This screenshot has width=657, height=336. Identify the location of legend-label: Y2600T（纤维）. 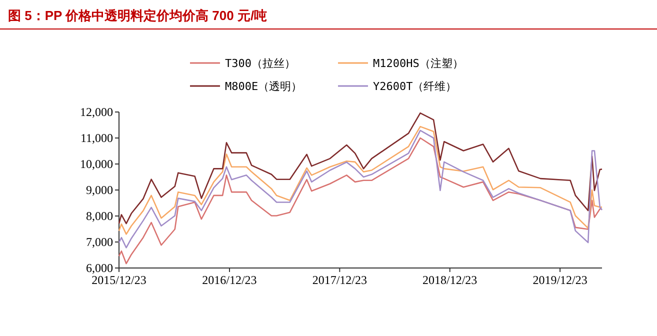
(415, 86).